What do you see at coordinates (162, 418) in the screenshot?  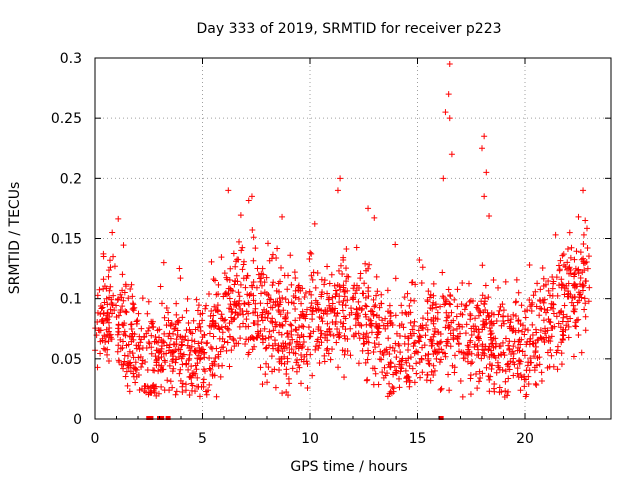 I see `zero-point` at bounding box center [162, 418].